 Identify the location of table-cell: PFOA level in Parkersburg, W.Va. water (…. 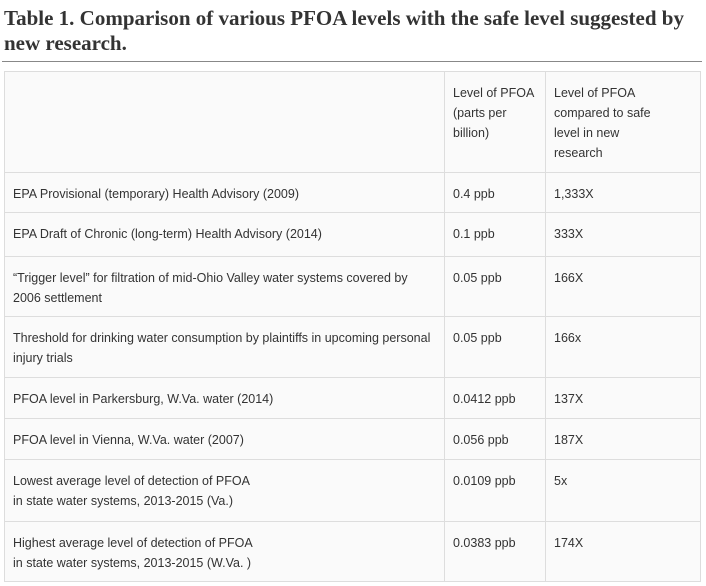
(224, 398).